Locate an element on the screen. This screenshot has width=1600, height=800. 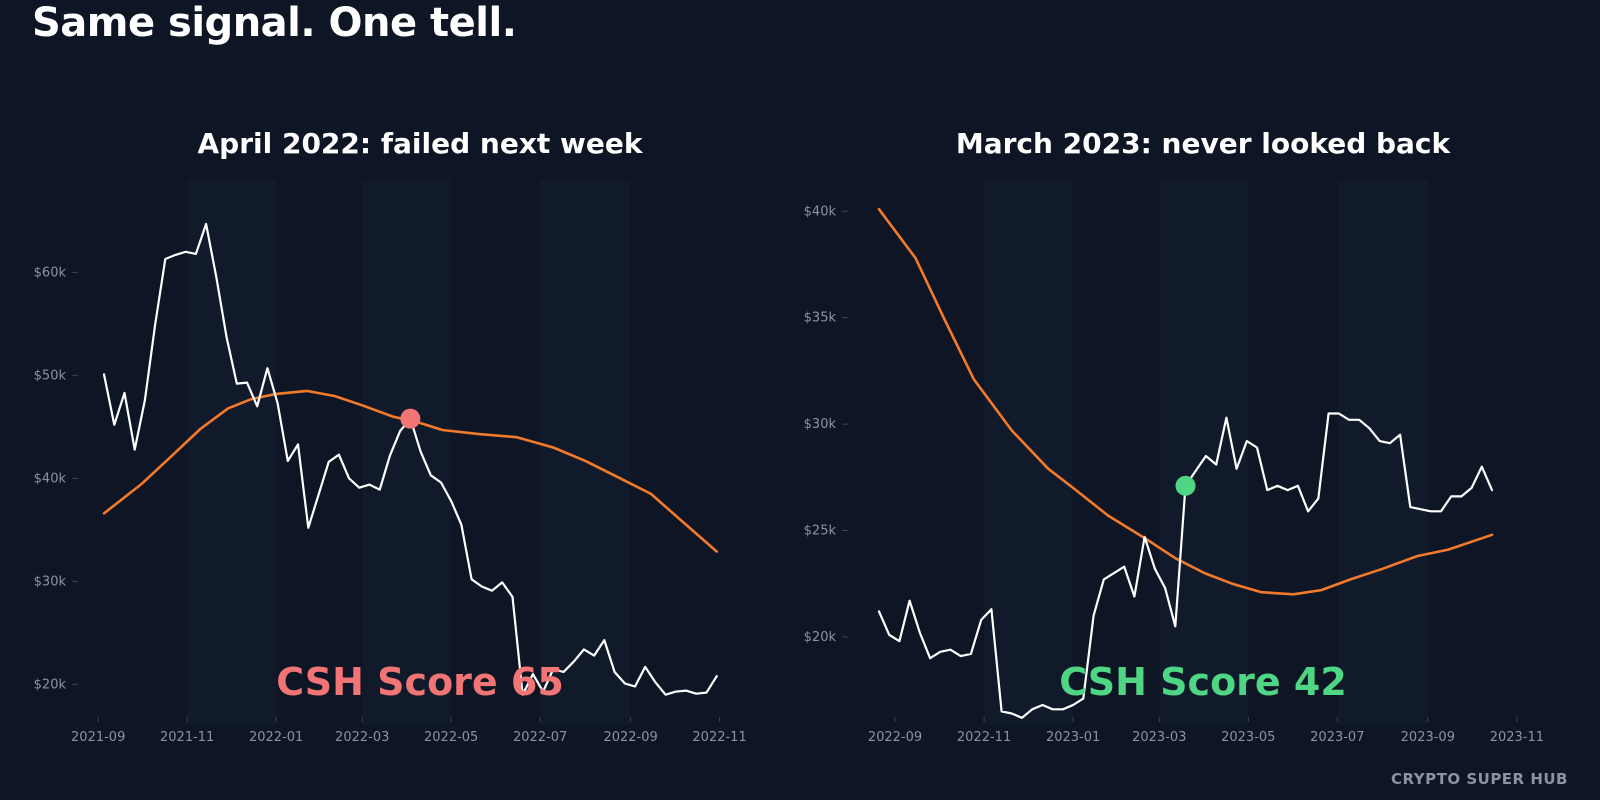
x-tick-label: 2023-03 is located at coordinates (1159, 737).